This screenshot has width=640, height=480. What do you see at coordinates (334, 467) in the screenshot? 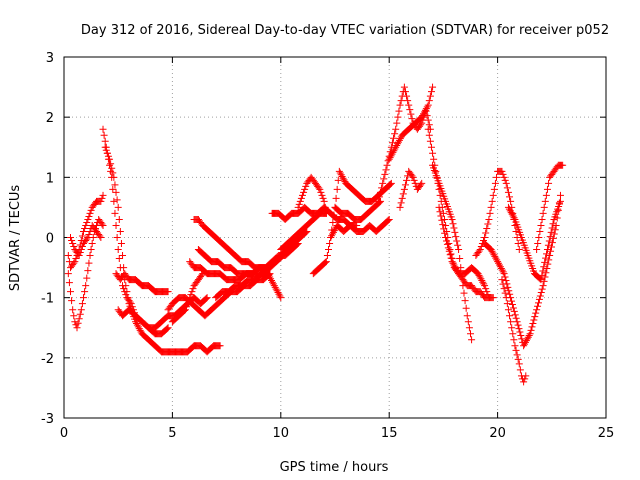
I see `x-axis-label: GPS time / hours` at bounding box center [334, 467].